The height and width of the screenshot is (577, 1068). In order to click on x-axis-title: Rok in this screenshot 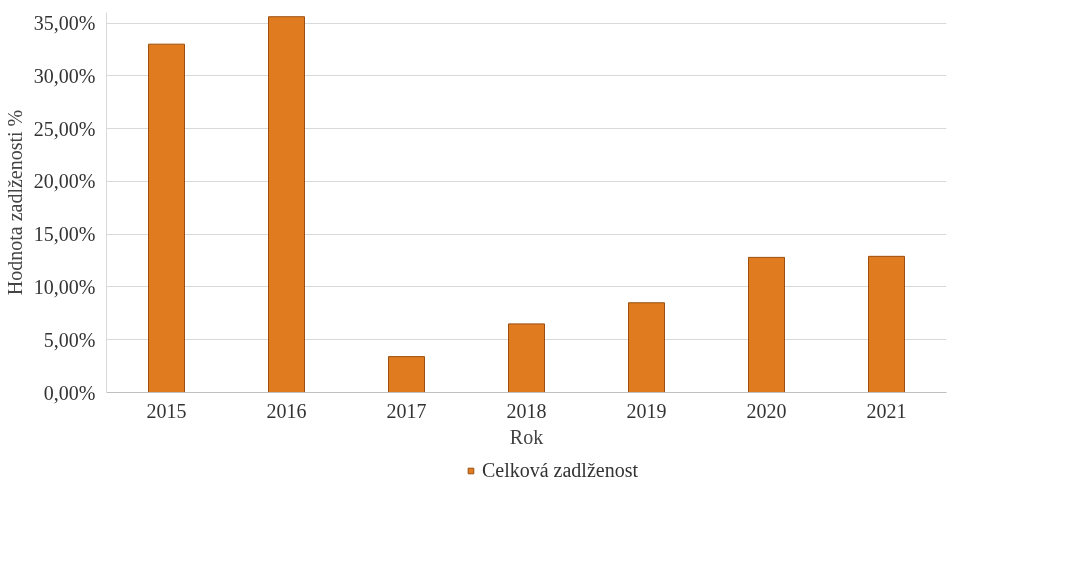, I will do `click(526, 436)`.